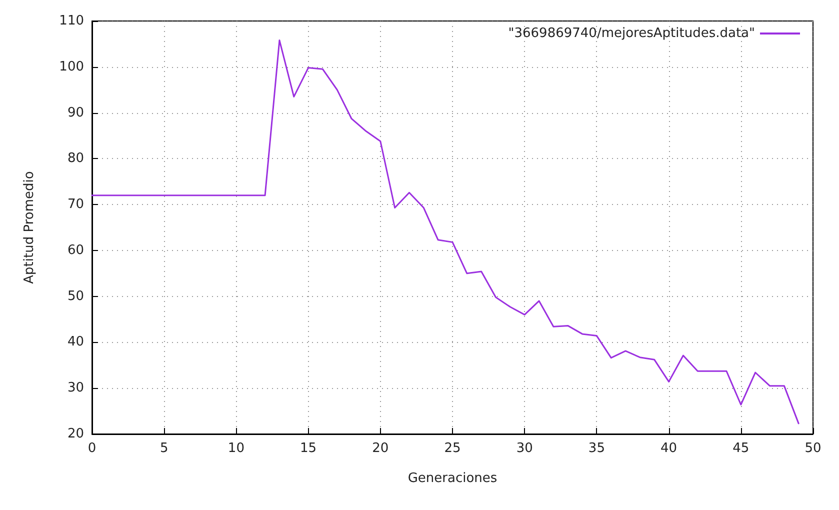  Describe the element at coordinates (29, 227) in the screenshot. I see `y-axis-title: Aptitud Promedio` at that location.